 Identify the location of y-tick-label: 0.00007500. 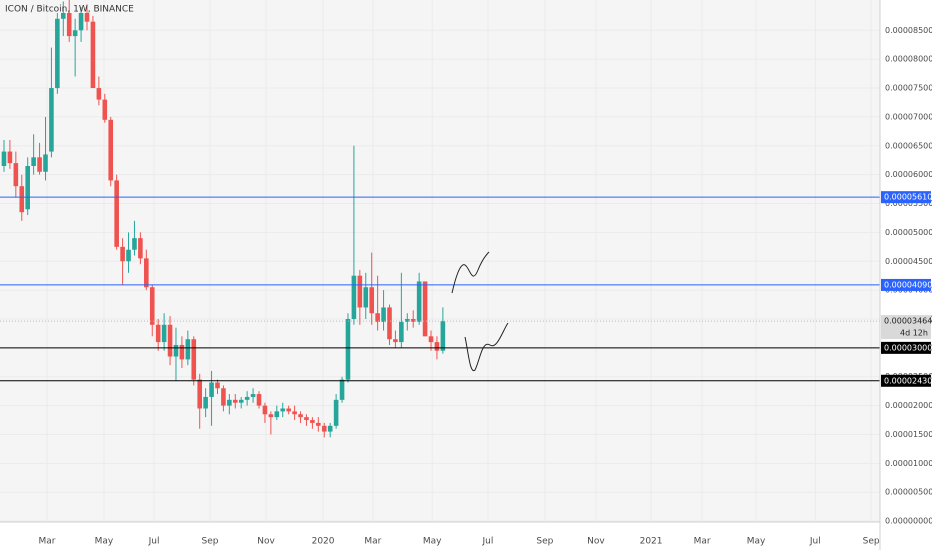
(908, 88).